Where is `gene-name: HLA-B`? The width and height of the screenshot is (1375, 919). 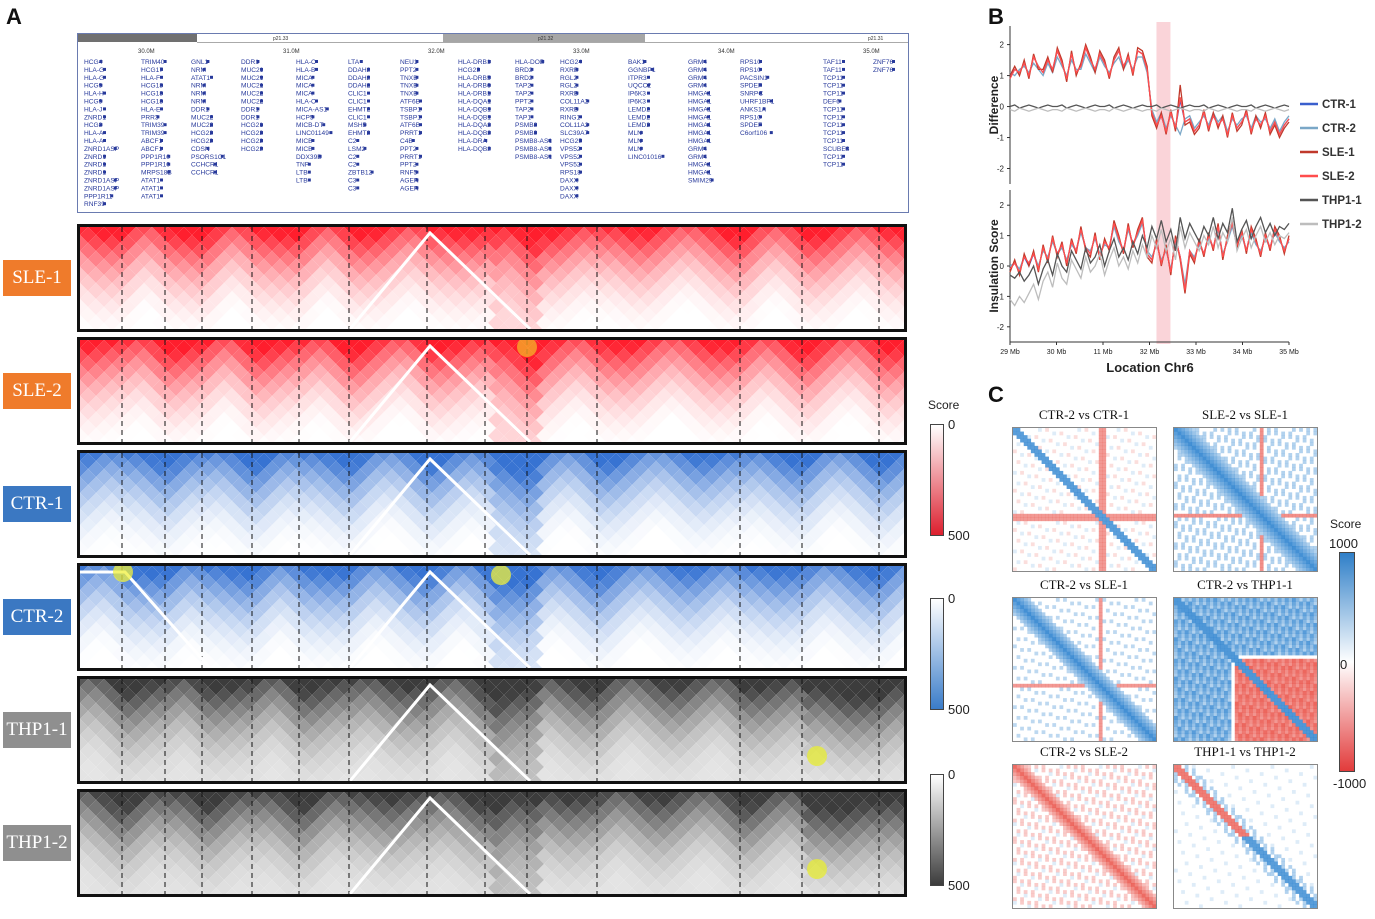
gene-name: HLA-B is located at coordinates (306, 70).